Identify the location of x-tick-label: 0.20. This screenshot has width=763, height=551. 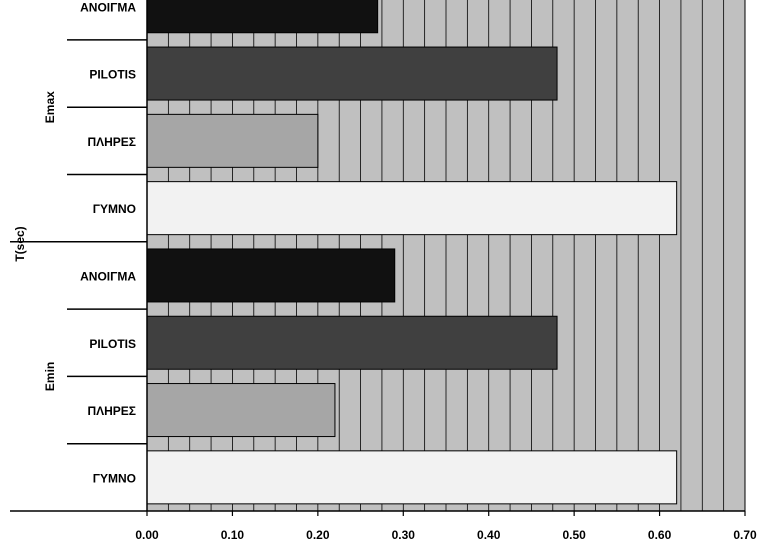
(318, 535).